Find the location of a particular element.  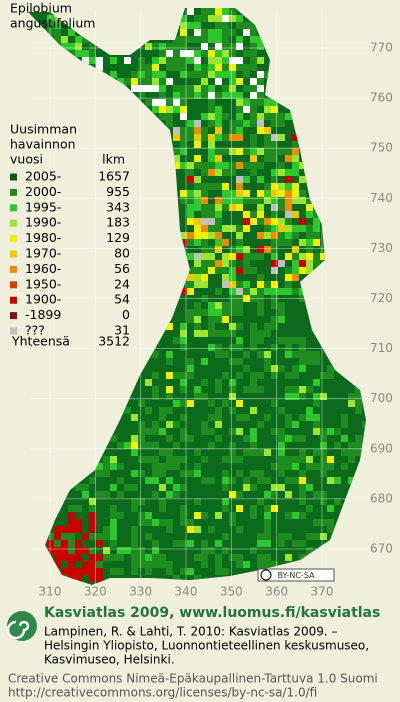

legend-count: 343 is located at coordinates (118, 206).